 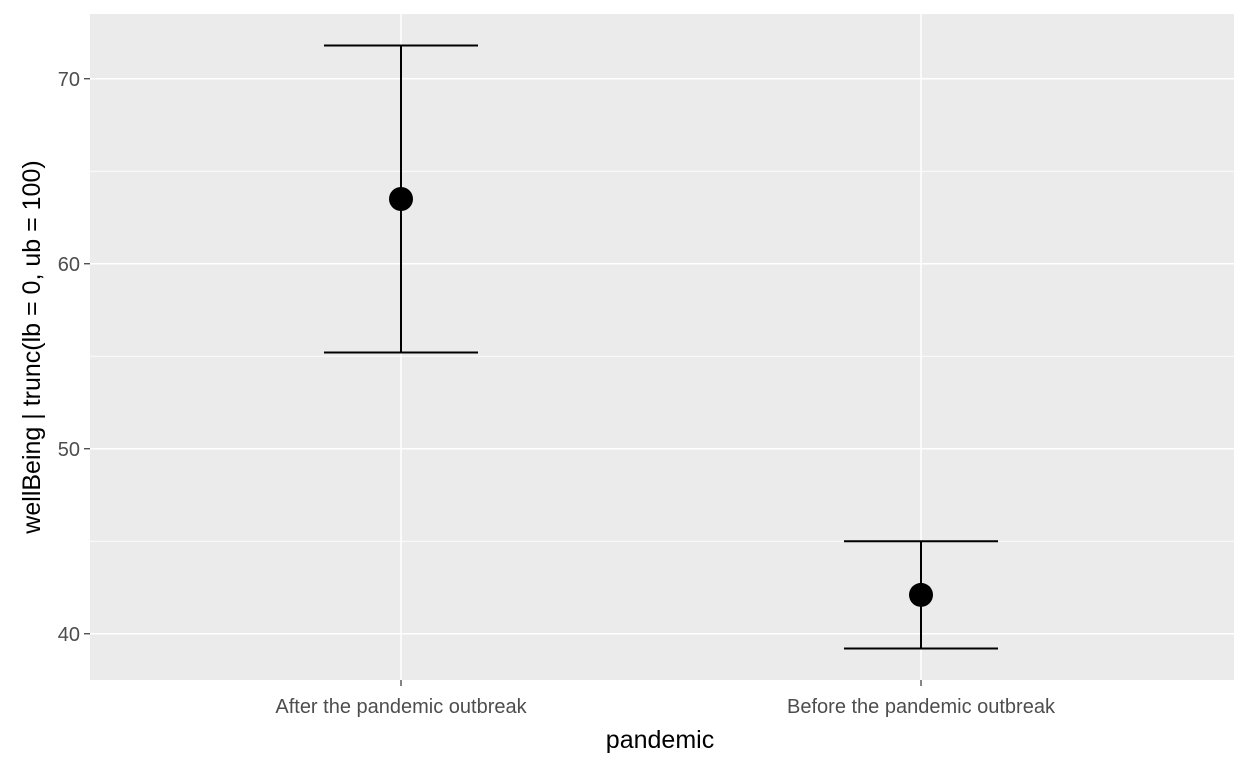 I want to click on x-axis-title: pandemic, so click(x=660, y=740).